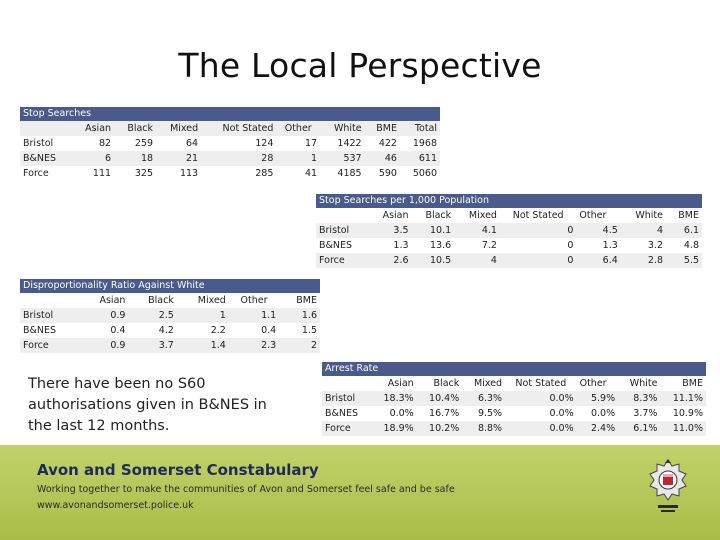  Describe the element at coordinates (349, 173) in the screenshot. I see `cell: 4185` at that location.